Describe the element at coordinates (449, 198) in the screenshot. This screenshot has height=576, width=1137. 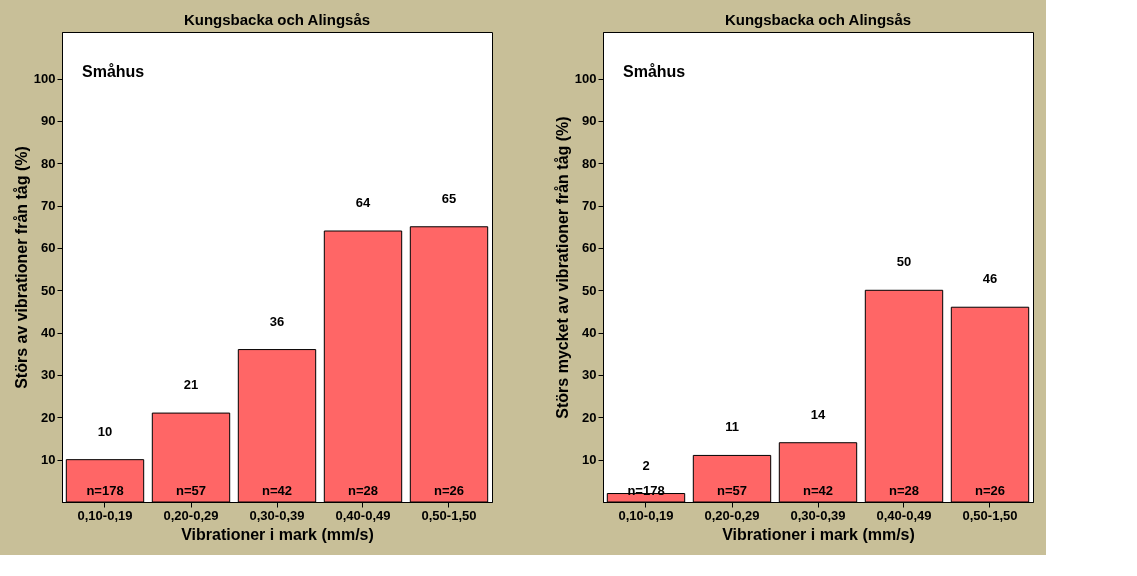
I see `data-label: 65` at that location.